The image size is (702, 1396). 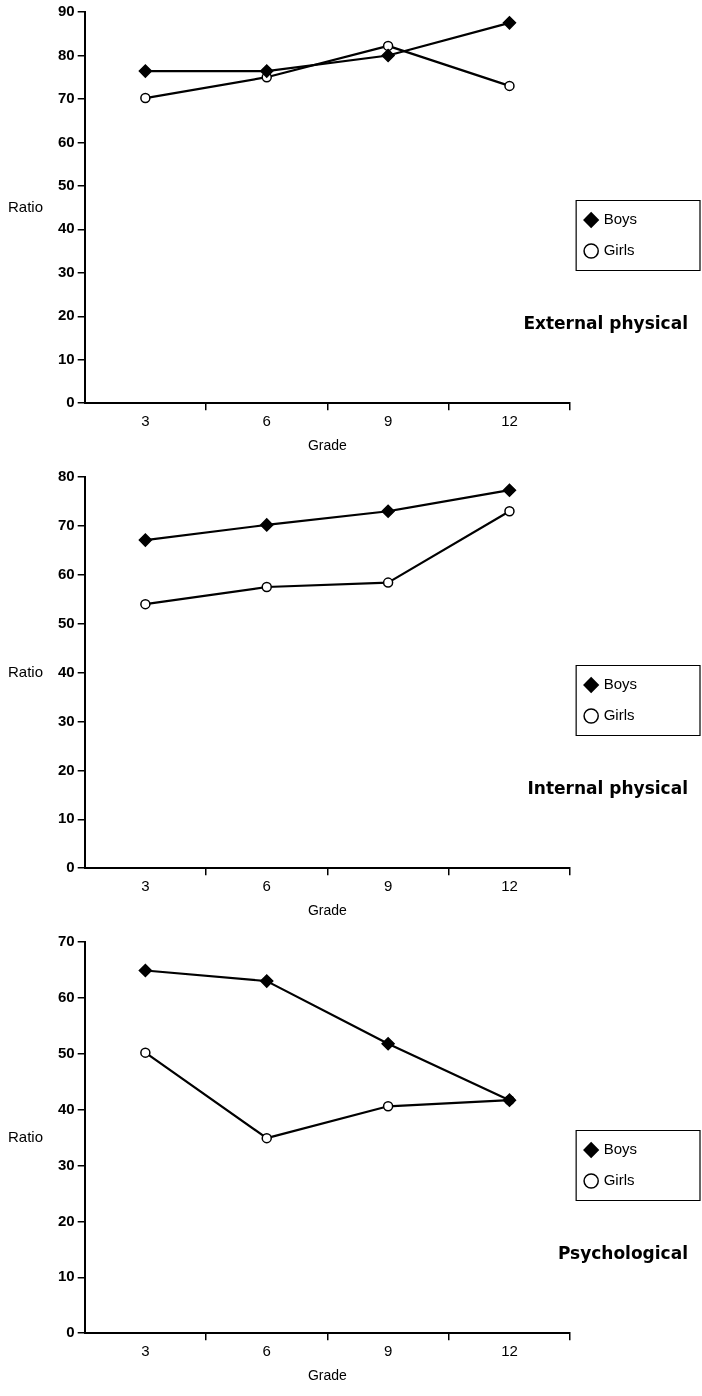 I want to click on annotation: Psychological, so click(x=622, y=1253).